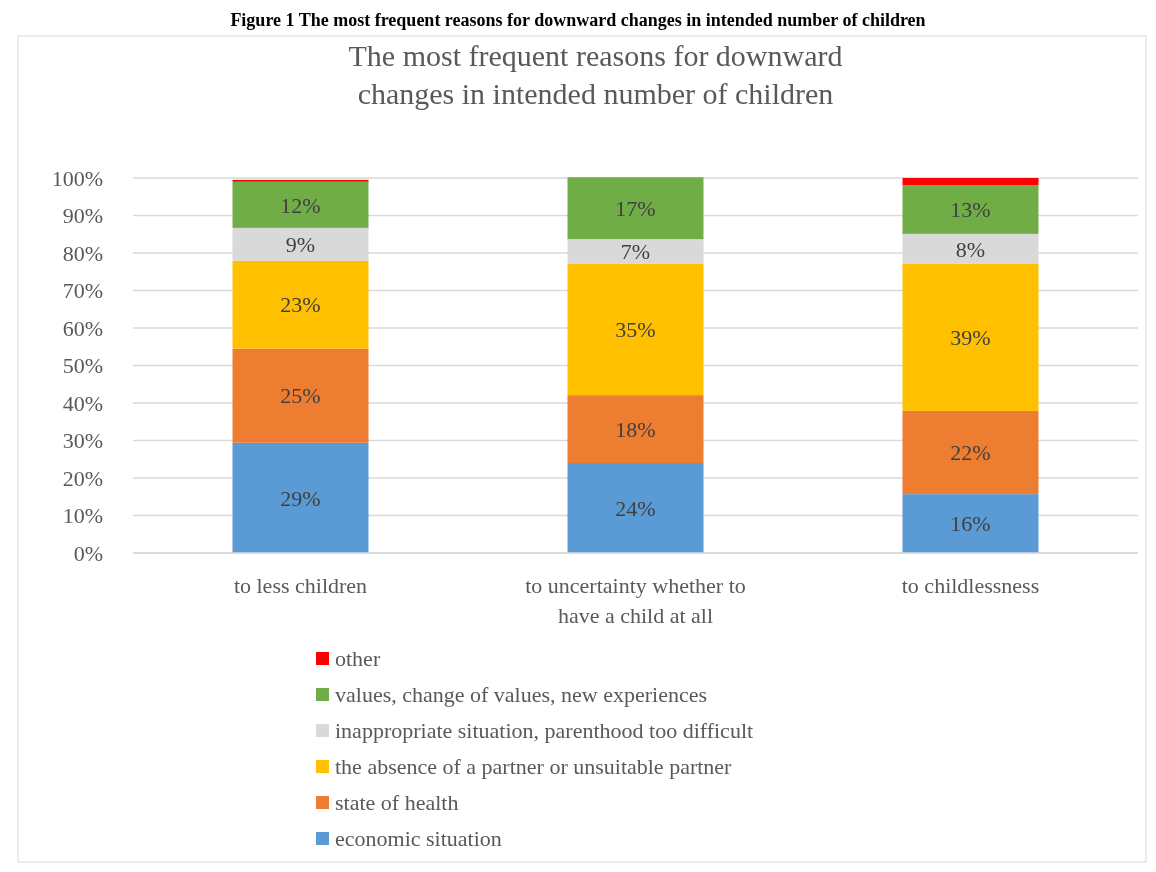  I want to click on y-tick-label: 90%, so click(82, 216).